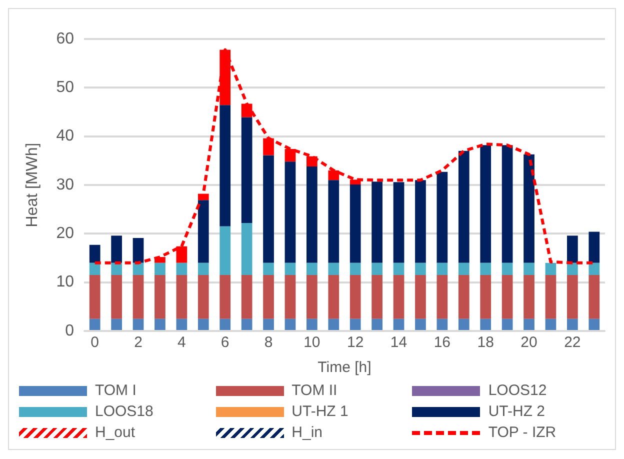 This screenshot has height=459, width=624. What do you see at coordinates (33, 185) in the screenshot?
I see `y-axis-title: Heat [MWh]` at bounding box center [33, 185].